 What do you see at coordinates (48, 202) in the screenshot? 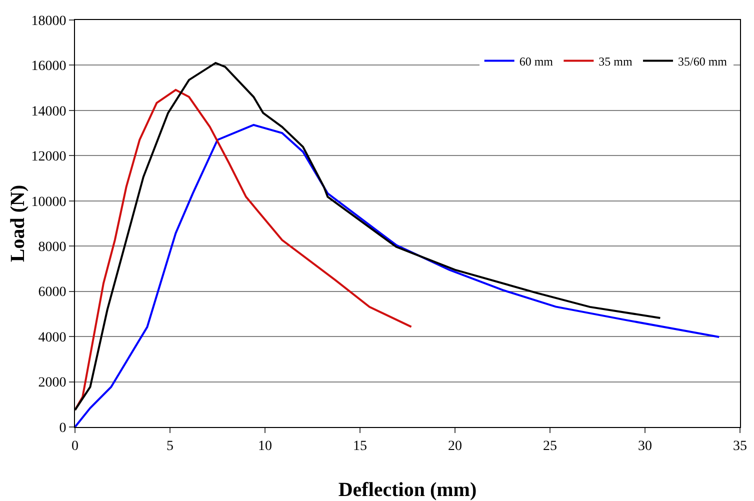
I see `y-tick-label: 10000` at bounding box center [48, 202].